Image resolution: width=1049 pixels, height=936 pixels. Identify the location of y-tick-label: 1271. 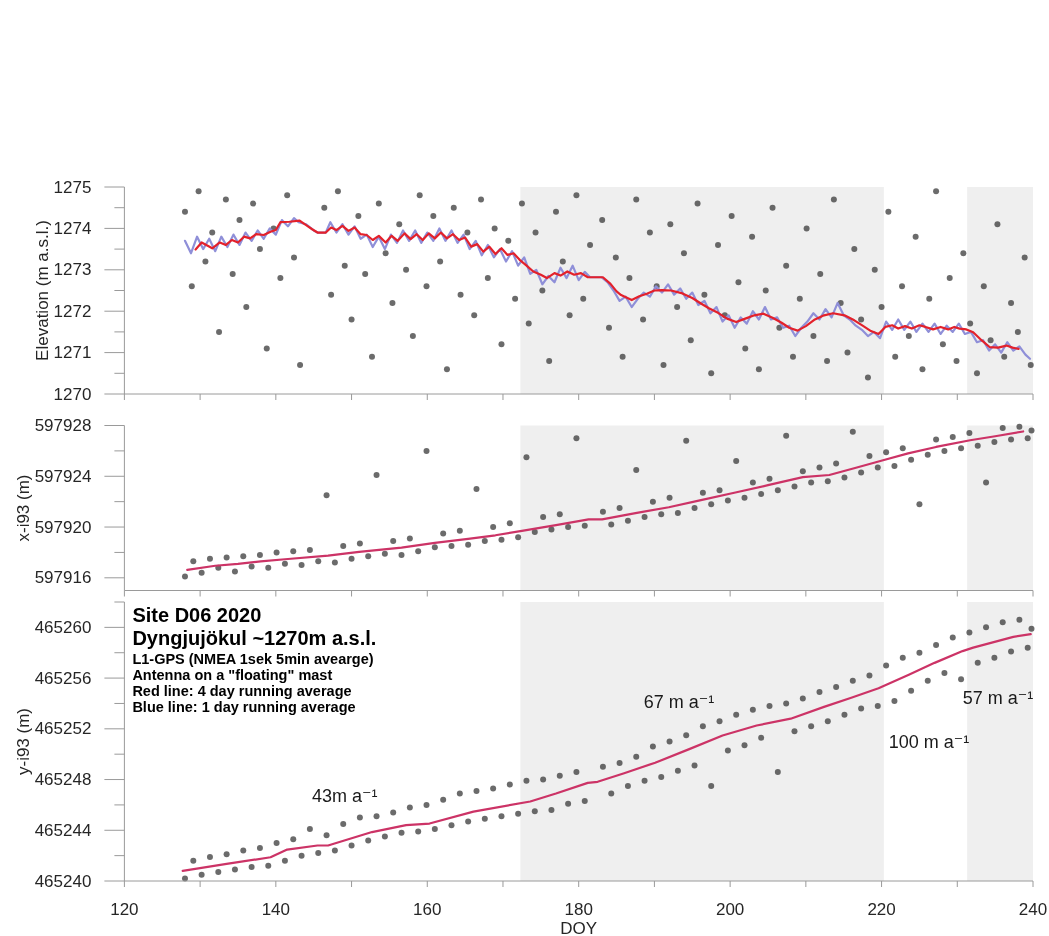
(72, 353).